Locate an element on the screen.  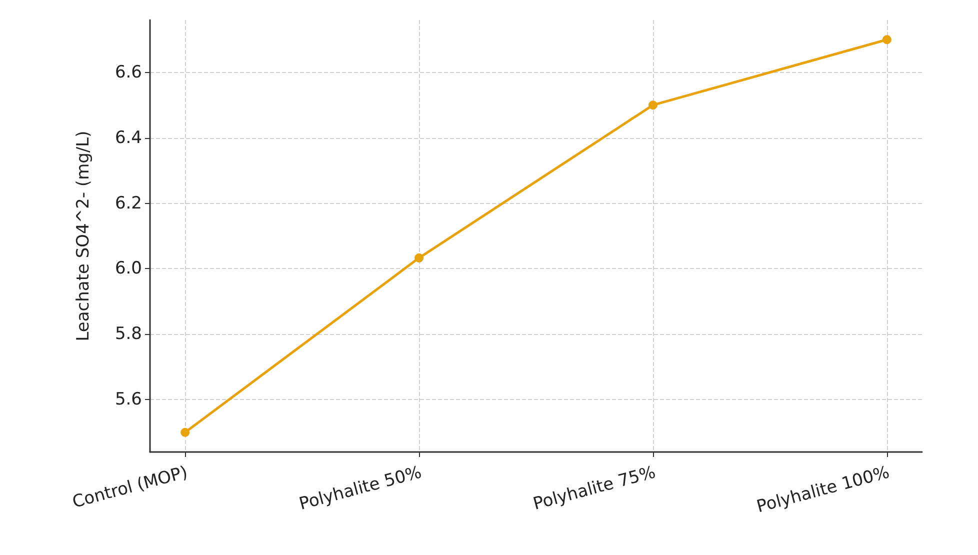
y-axis-title: Leachate SO4^2- (mg/L) is located at coordinates (84, 236).